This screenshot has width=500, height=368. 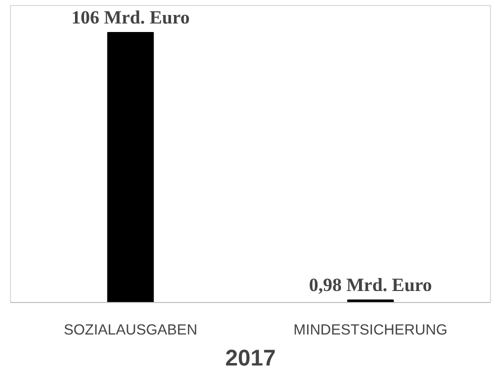 I want to click on x-tick-label: SOZIALAUSGABEN, so click(x=131, y=330).